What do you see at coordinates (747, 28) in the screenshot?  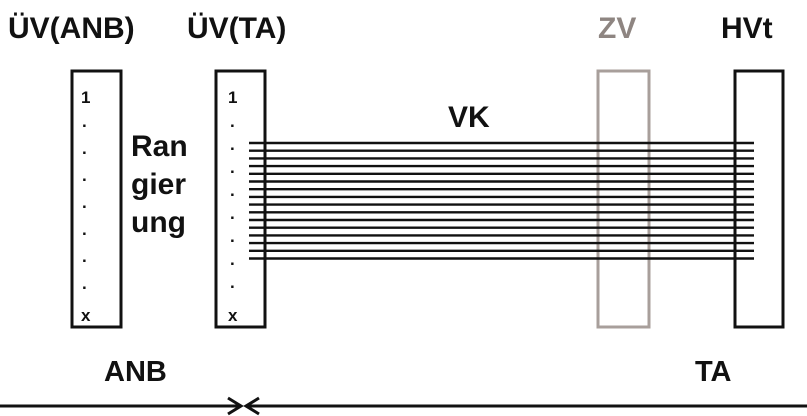 I see `label-hvt: HVt` at bounding box center [747, 28].